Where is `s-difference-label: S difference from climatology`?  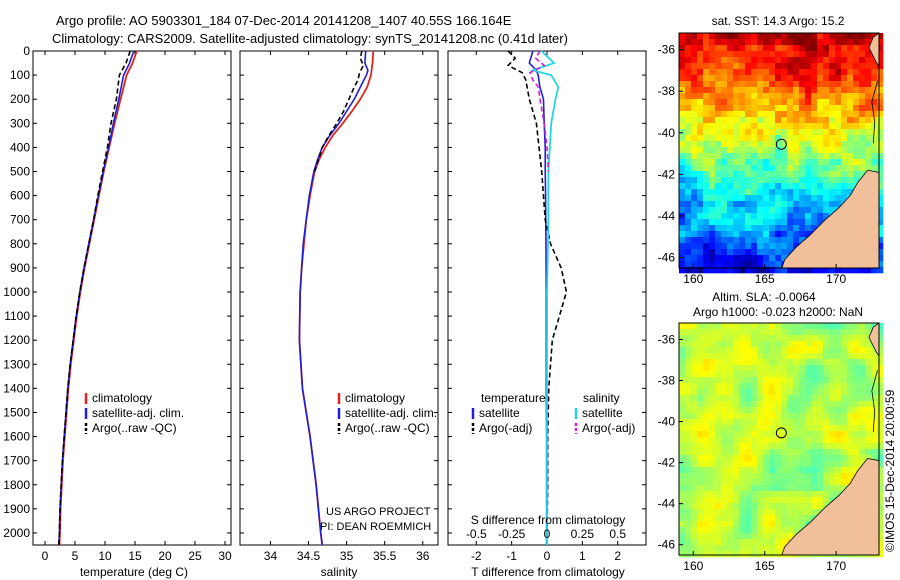
s-difference-label: S difference from climatology is located at coordinates (548, 520).